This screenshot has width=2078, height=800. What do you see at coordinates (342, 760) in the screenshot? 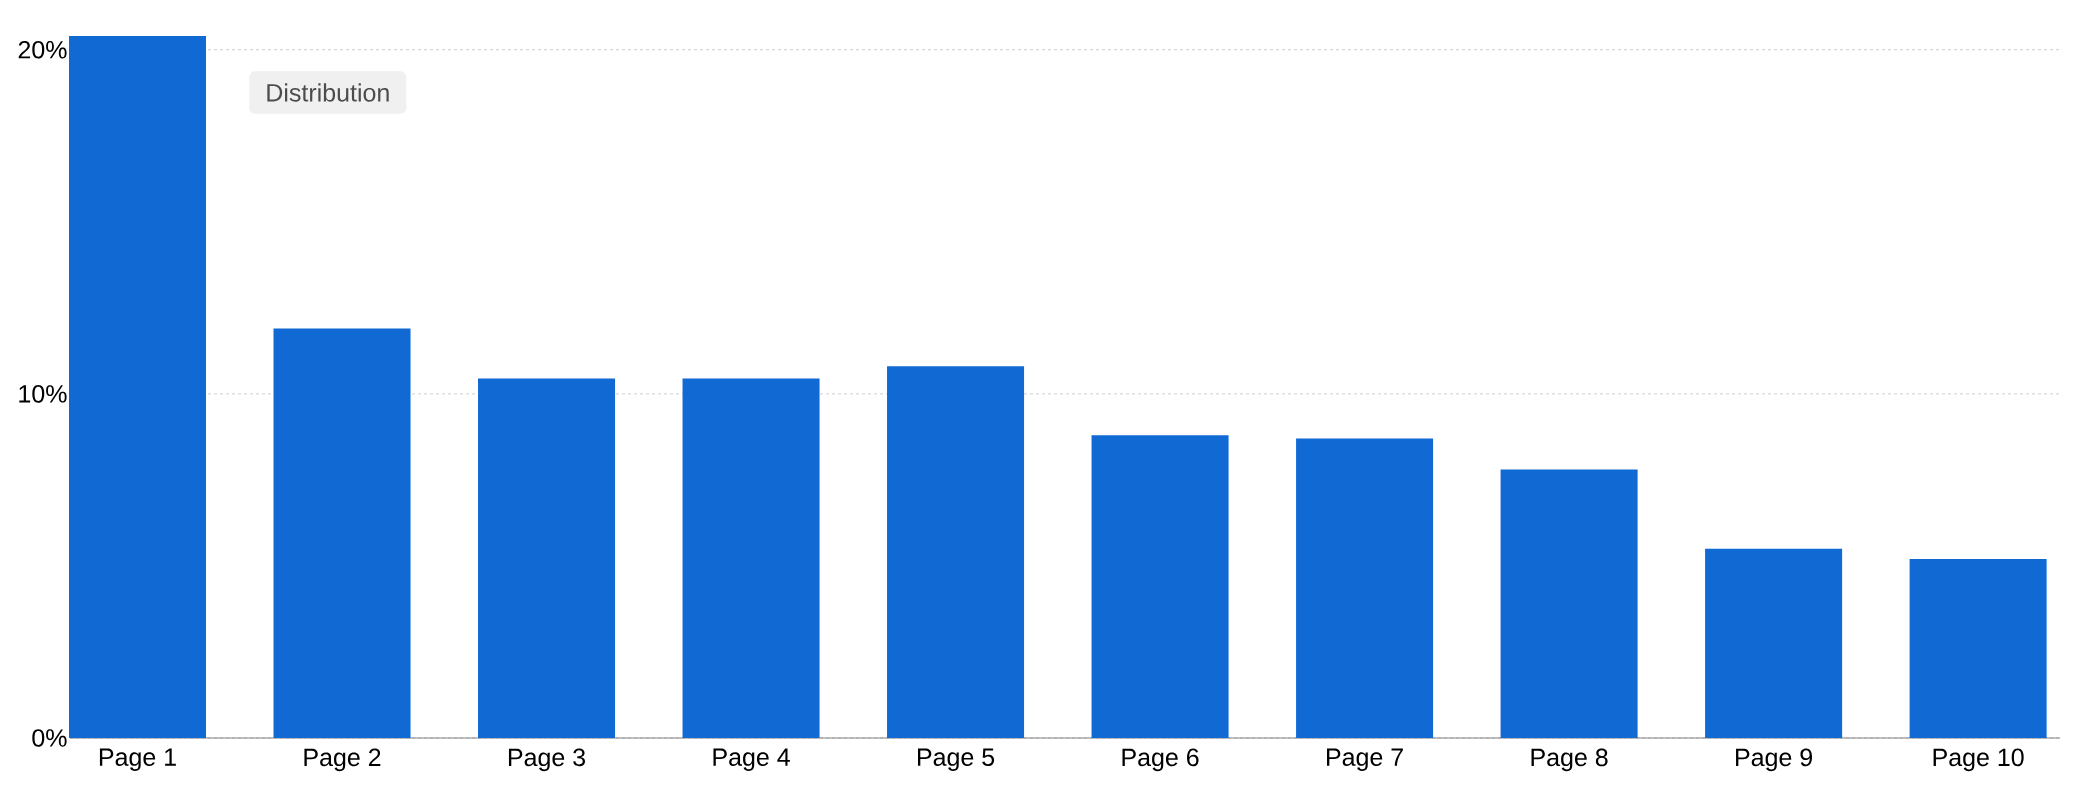
I see `x-tick-label: Page 2` at bounding box center [342, 760].